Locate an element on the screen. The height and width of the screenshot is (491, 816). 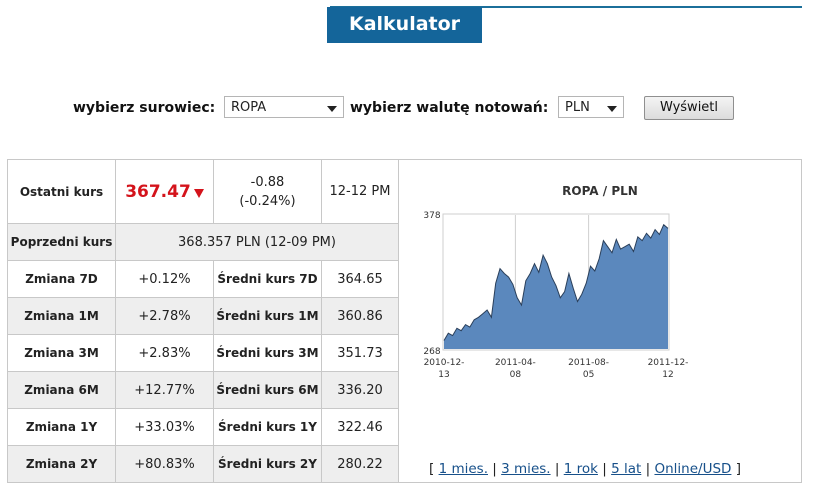
x-tick-label: 2011-08- is located at coordinates (588, 363).